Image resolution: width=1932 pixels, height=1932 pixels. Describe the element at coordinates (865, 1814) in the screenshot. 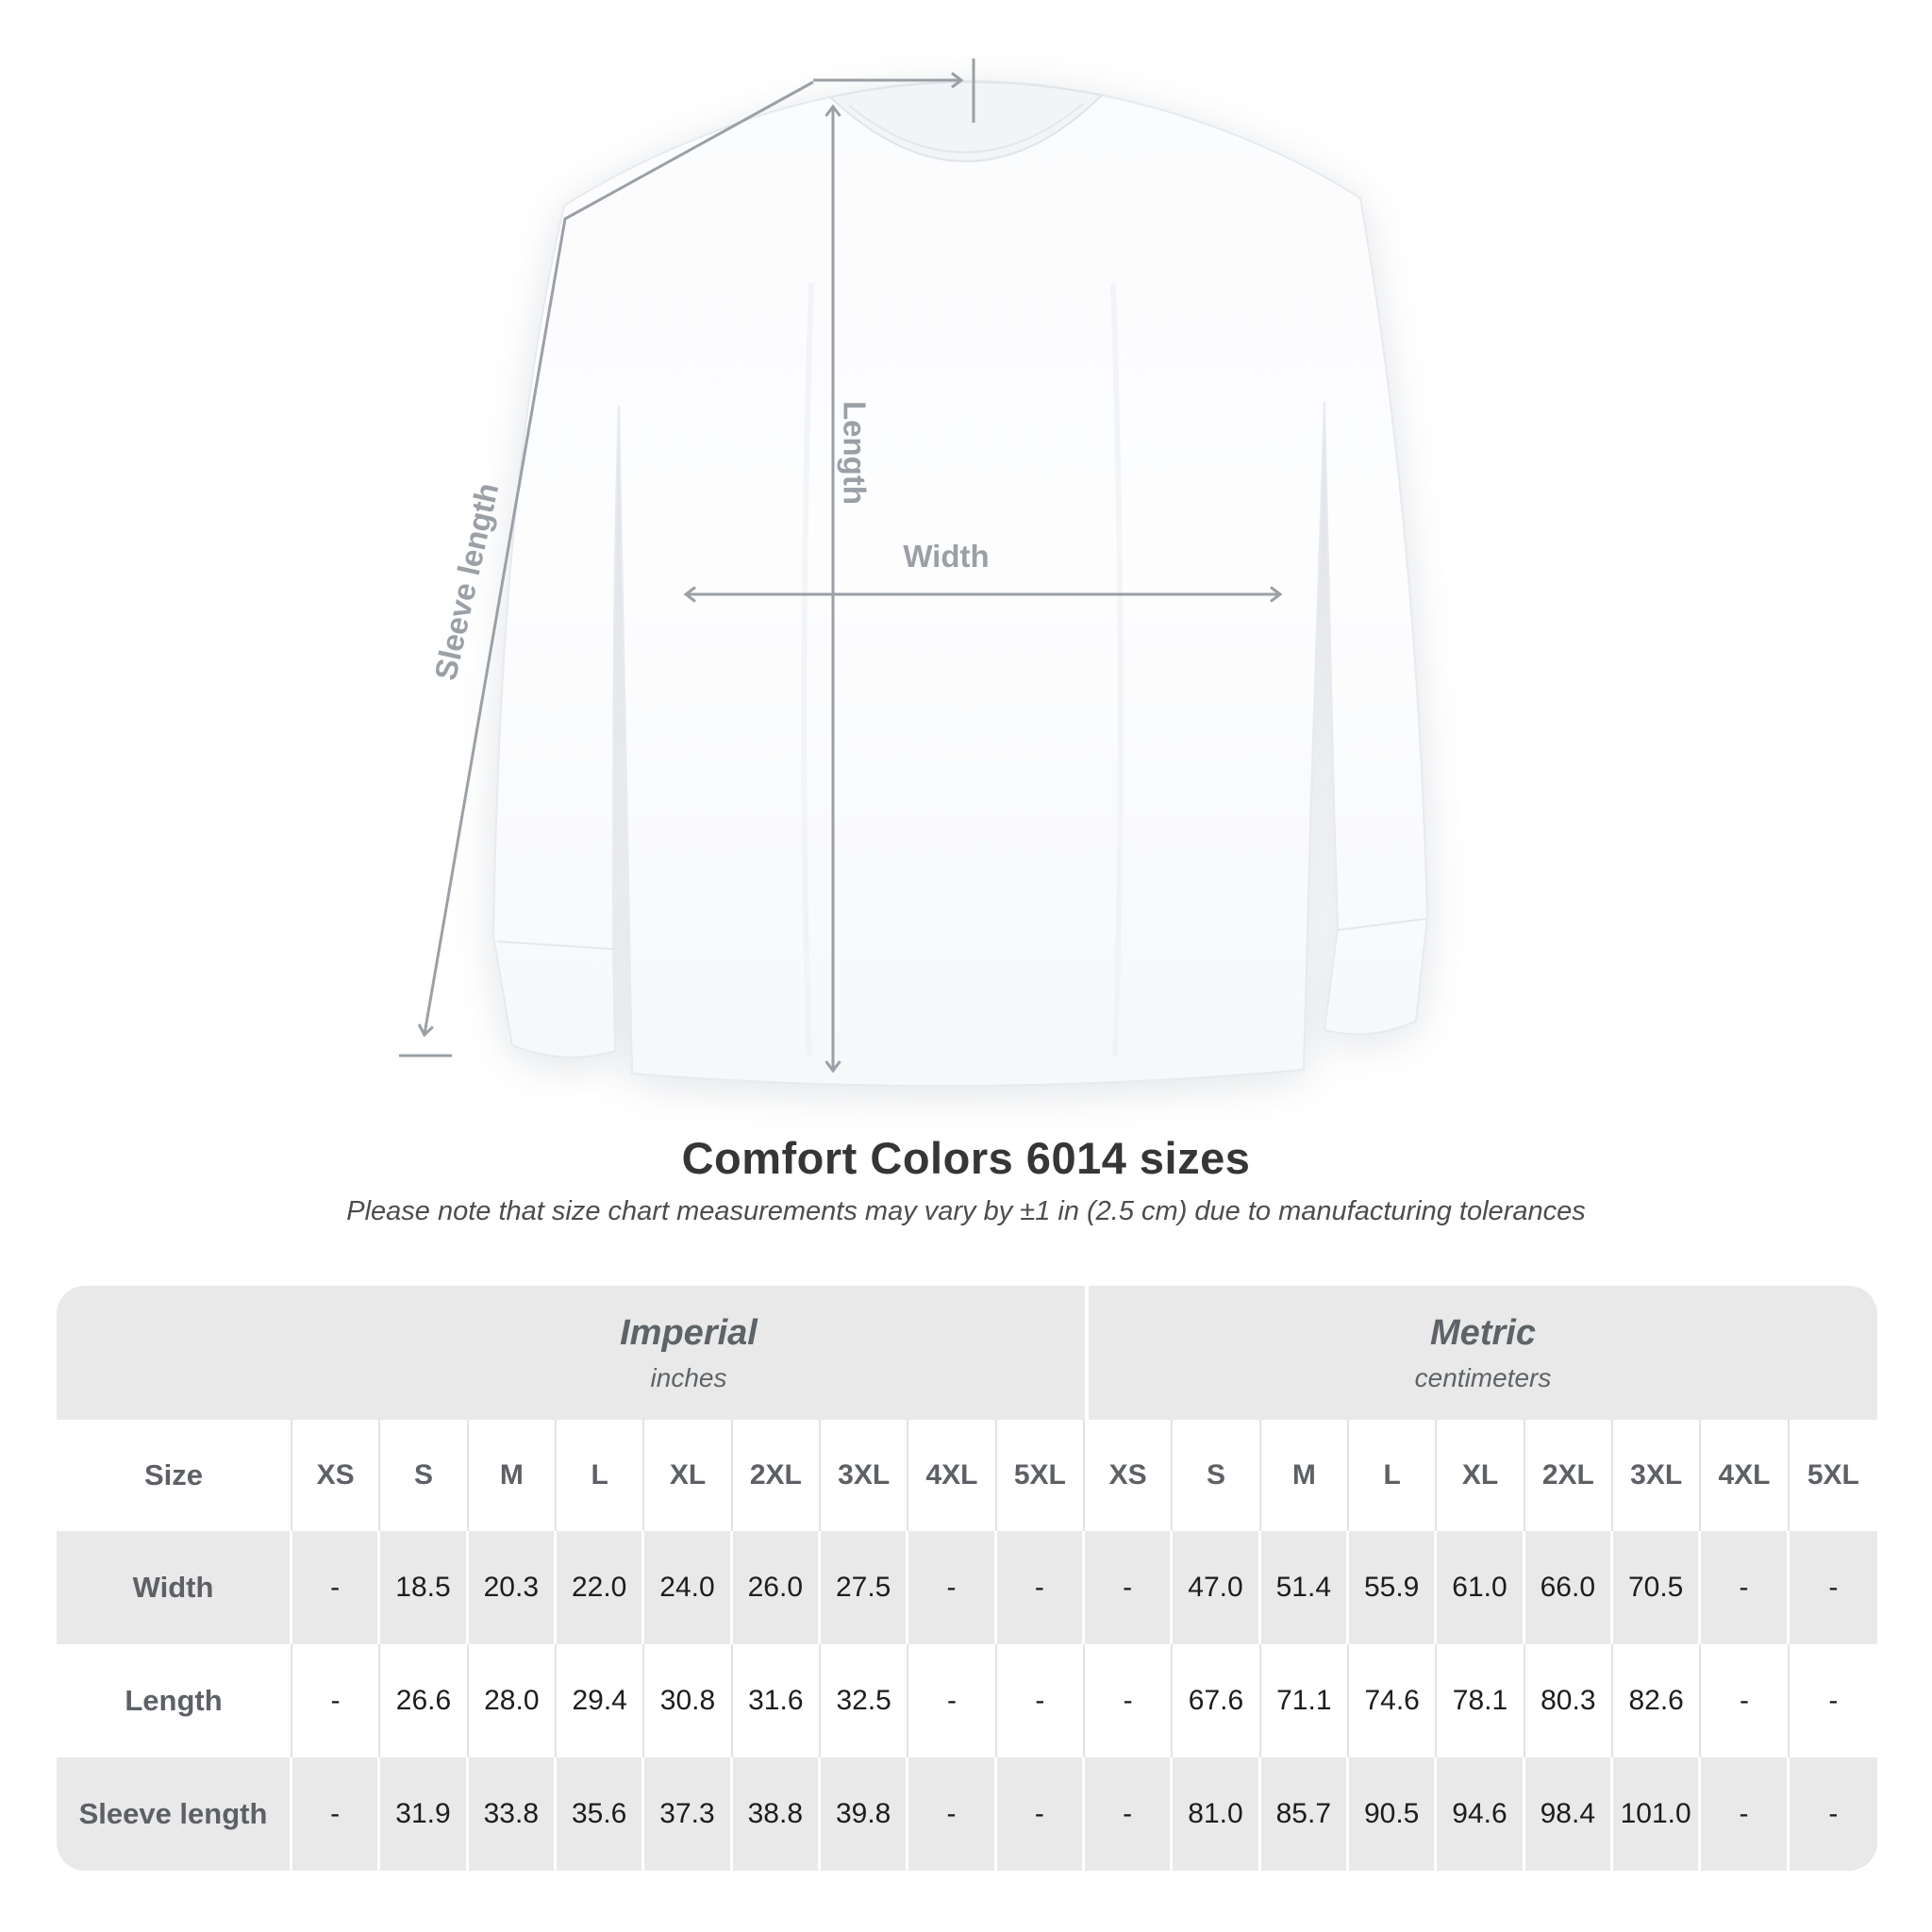

I see `imperial-value: 39.8` at that location.